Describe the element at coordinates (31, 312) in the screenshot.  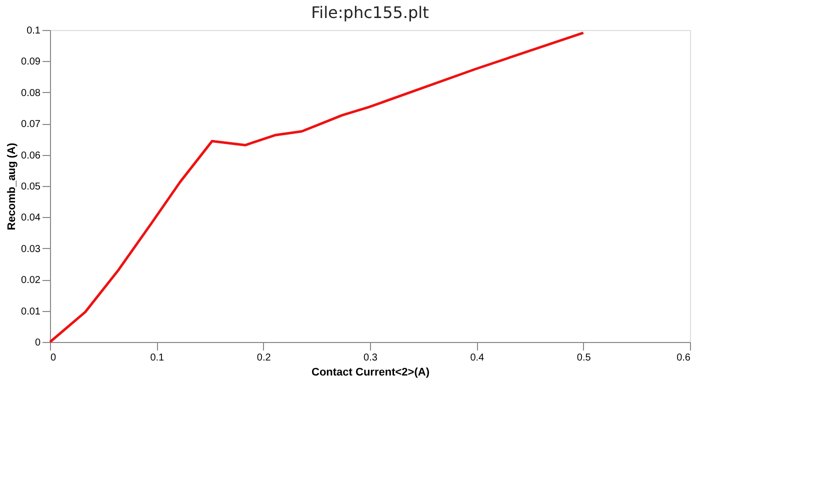
I see `y-tick-label: 0.01` at that location.